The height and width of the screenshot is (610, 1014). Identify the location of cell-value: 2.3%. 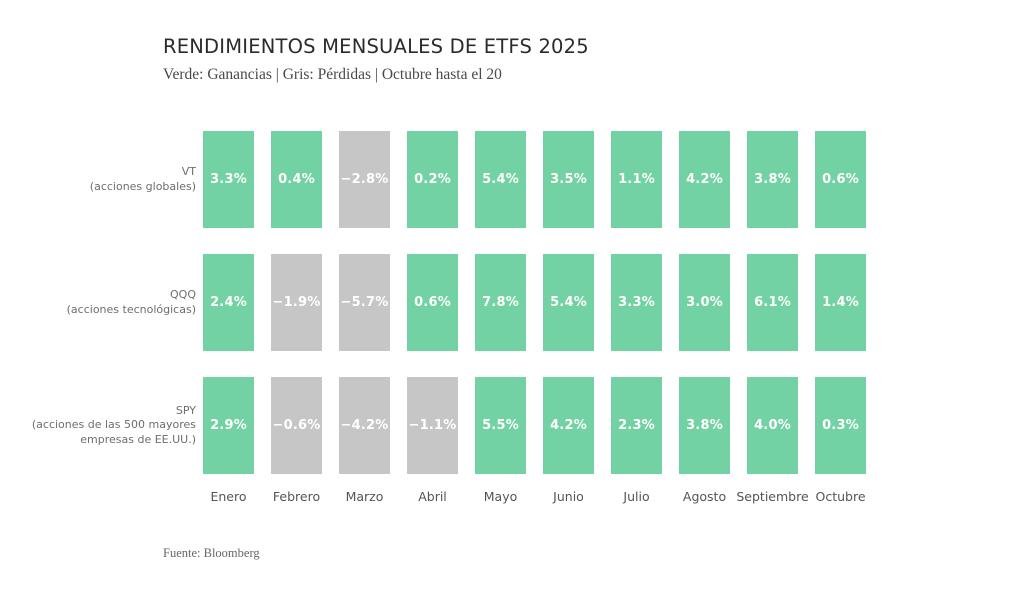
(636, 425).